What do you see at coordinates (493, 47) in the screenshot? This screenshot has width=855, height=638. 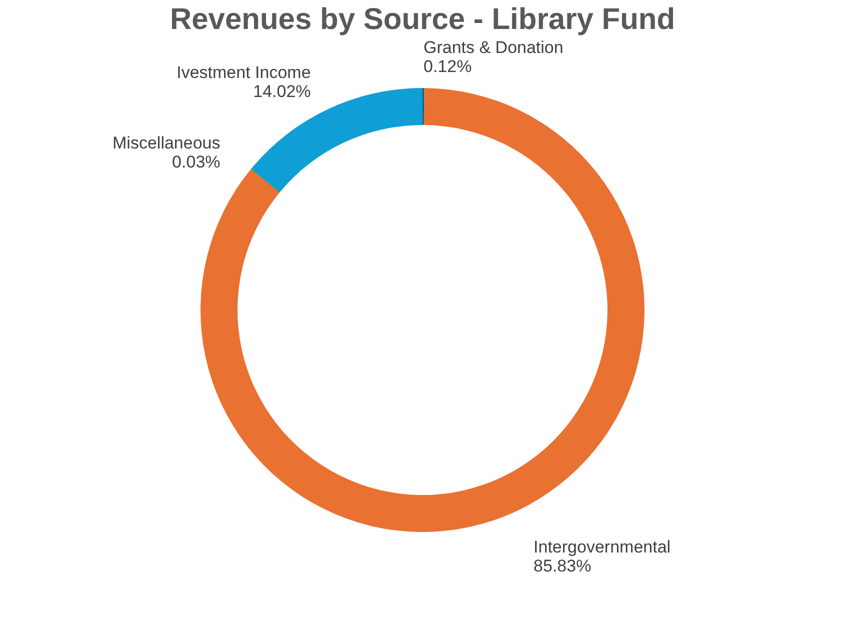 I see `slice-label: Grants & Donation` at bounding box center [493, 47].